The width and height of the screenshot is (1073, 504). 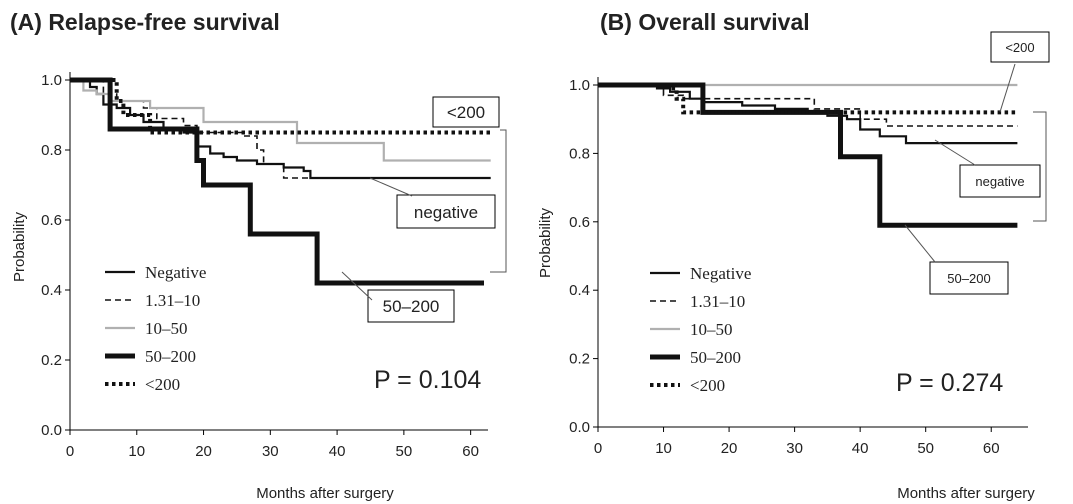 I want to click on panel-b-xlabel: Months after surgery, so click(x=966, y=493).